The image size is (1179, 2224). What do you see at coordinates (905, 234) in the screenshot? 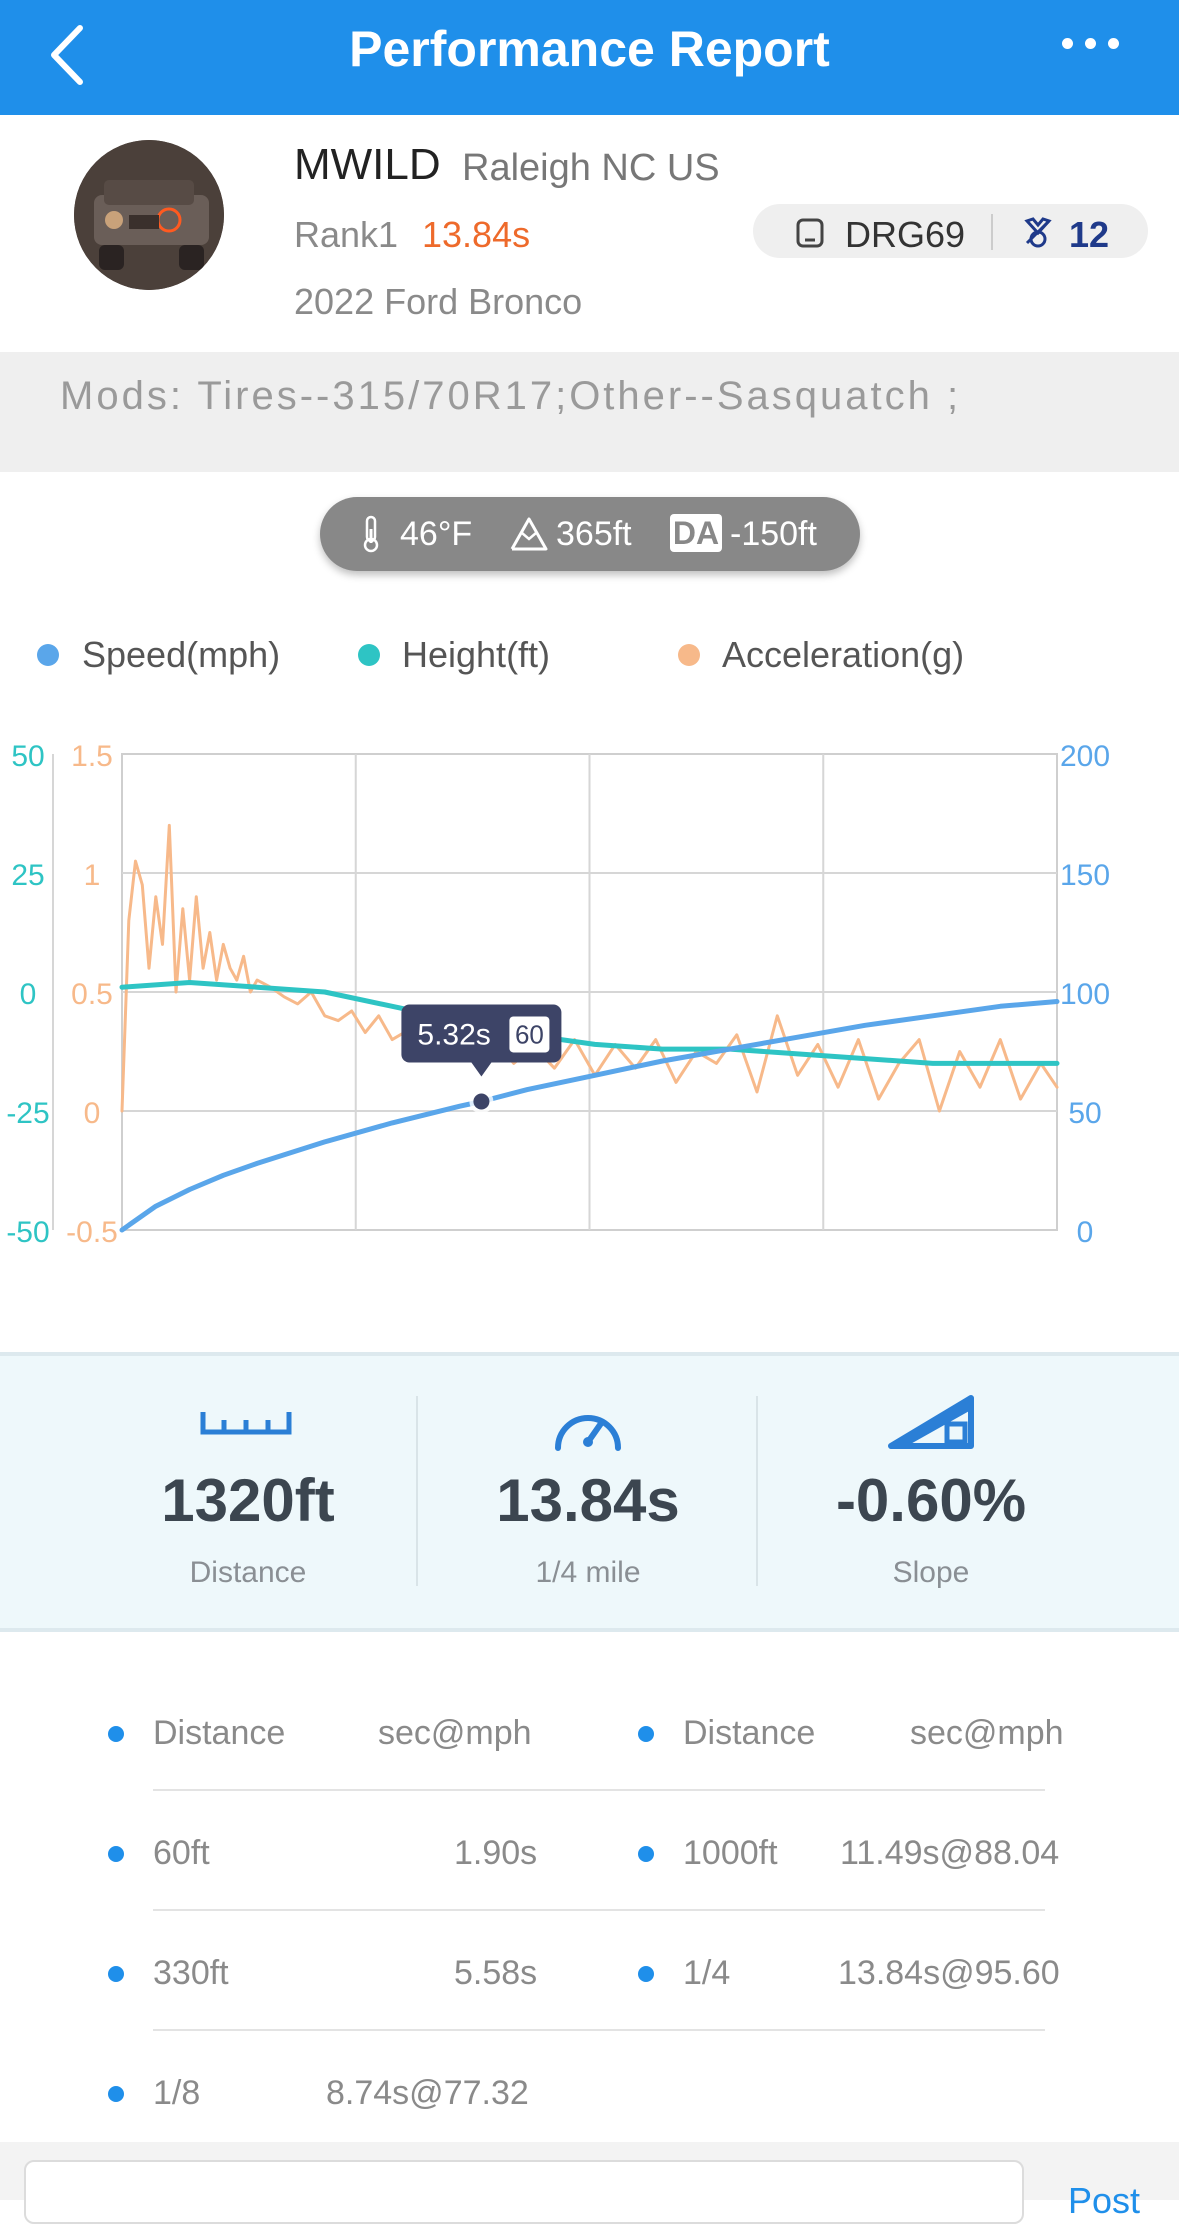
I see `device-code: DRG69` at bounding box center [905, 234].